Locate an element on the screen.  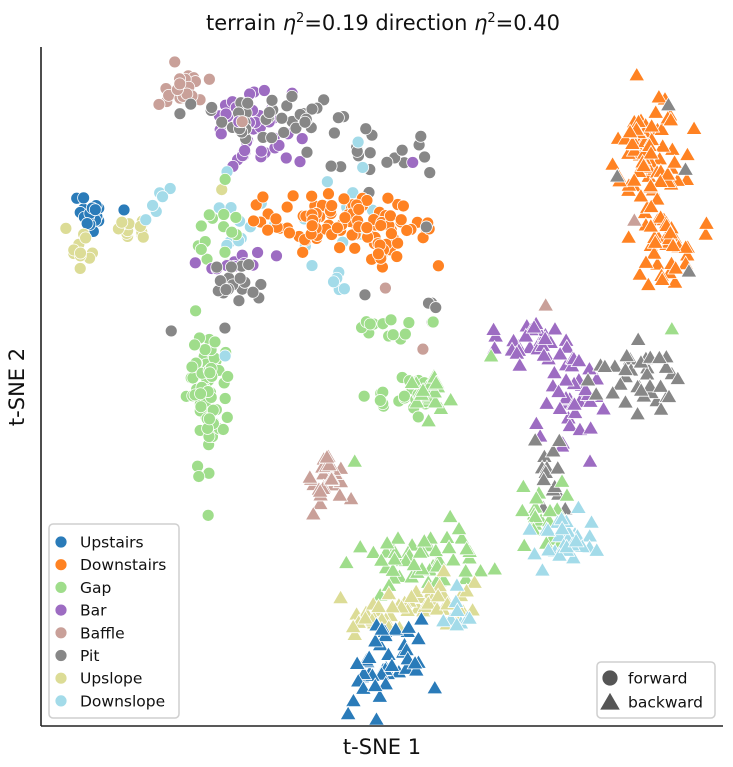
legend-label-gap: Gap is located at coordinates (95, 588).